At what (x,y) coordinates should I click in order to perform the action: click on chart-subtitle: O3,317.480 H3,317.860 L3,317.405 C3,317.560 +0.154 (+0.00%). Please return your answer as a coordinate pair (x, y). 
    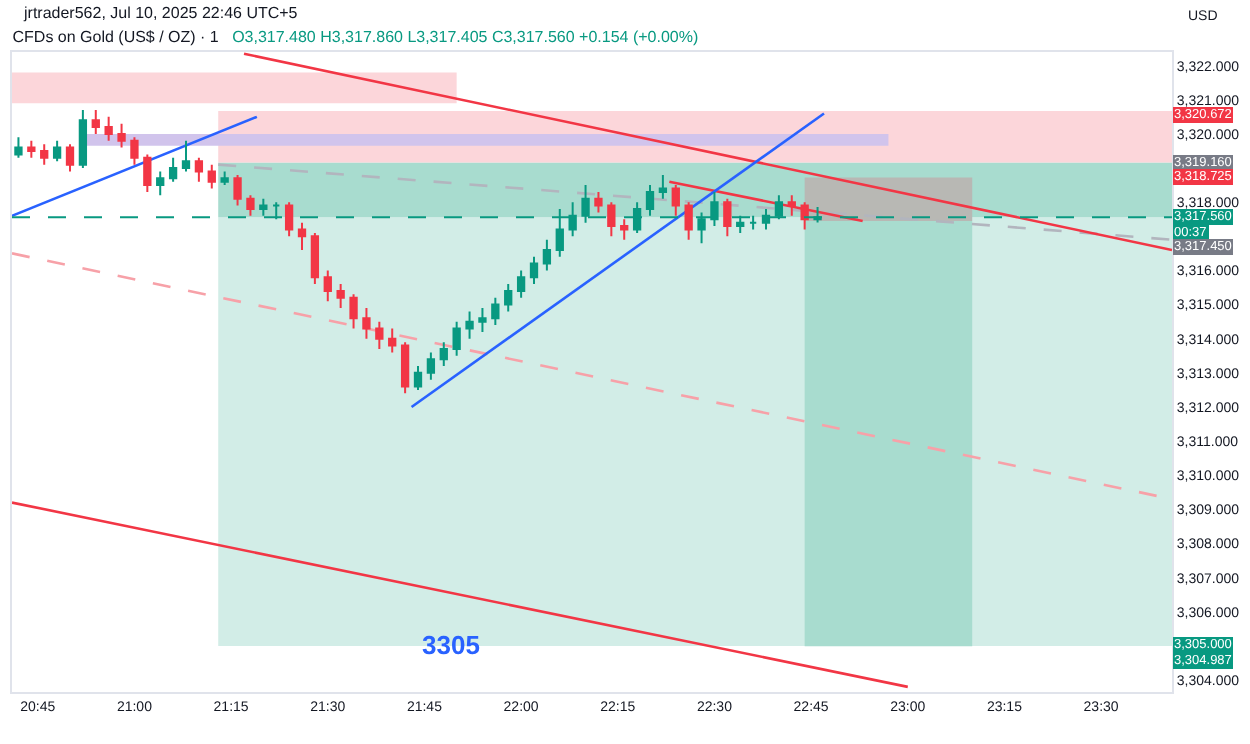
    Looking at the image, I should click on (465, 36).